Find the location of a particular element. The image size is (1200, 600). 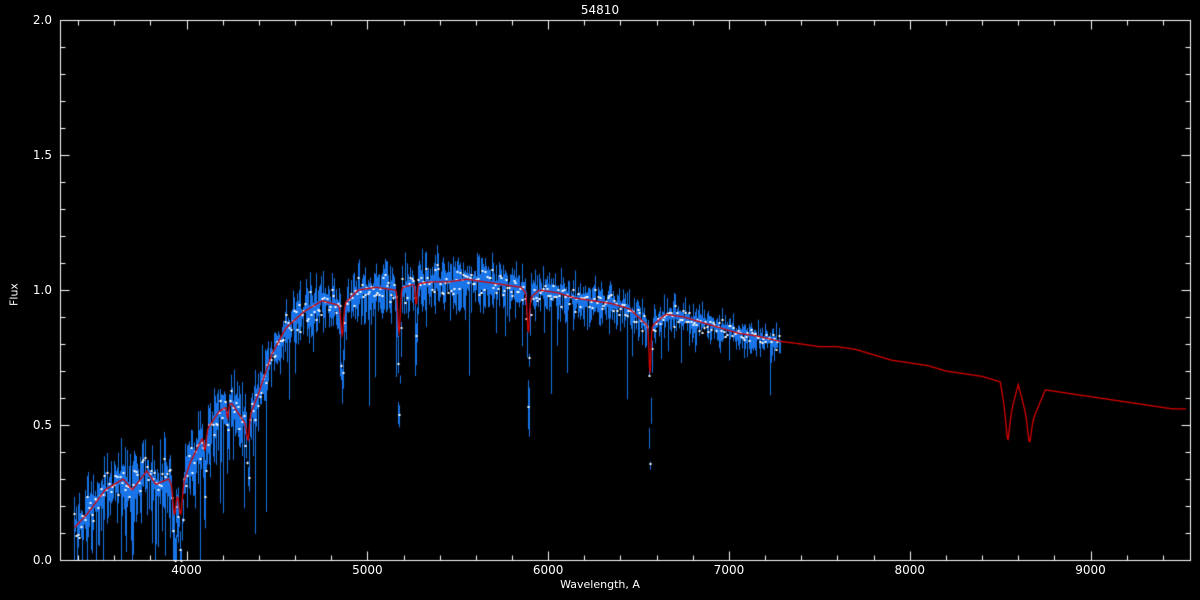

x-tick-label-6000: 6000 is located at coordinates (548, 570).